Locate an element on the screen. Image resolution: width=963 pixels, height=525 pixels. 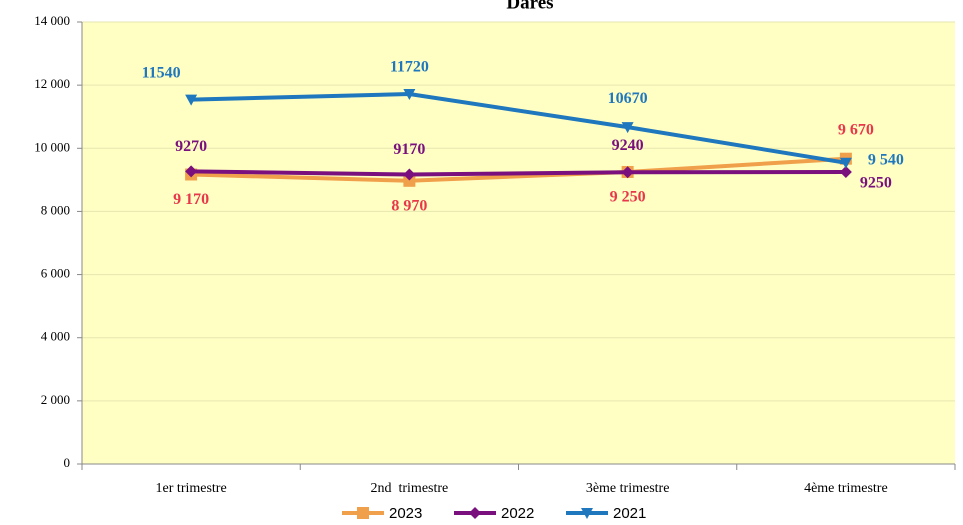
data-label: 9 540 is located at coordinates (886, 159).